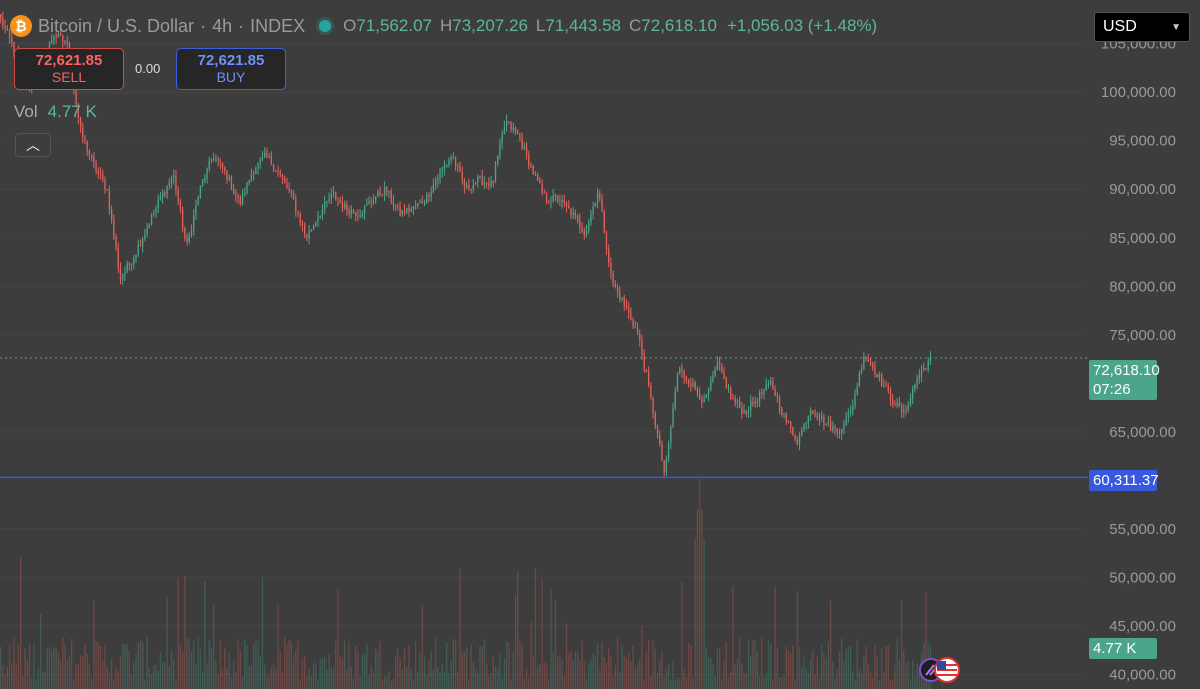 The height and width of the screenshot is (689, 1200). I want to click on exchange-label: INDEX, so click(278, 25).